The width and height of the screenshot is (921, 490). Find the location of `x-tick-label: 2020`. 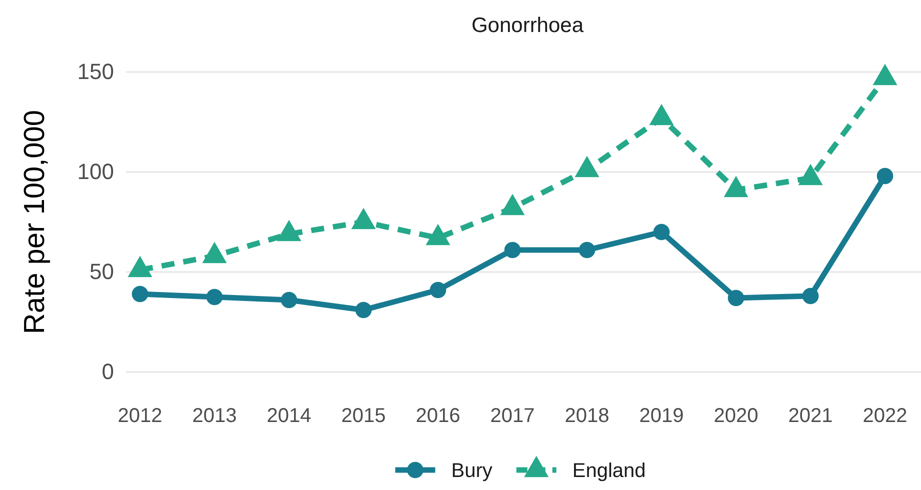

x-tick-label: 2020 is located at coordinates (736, 416).